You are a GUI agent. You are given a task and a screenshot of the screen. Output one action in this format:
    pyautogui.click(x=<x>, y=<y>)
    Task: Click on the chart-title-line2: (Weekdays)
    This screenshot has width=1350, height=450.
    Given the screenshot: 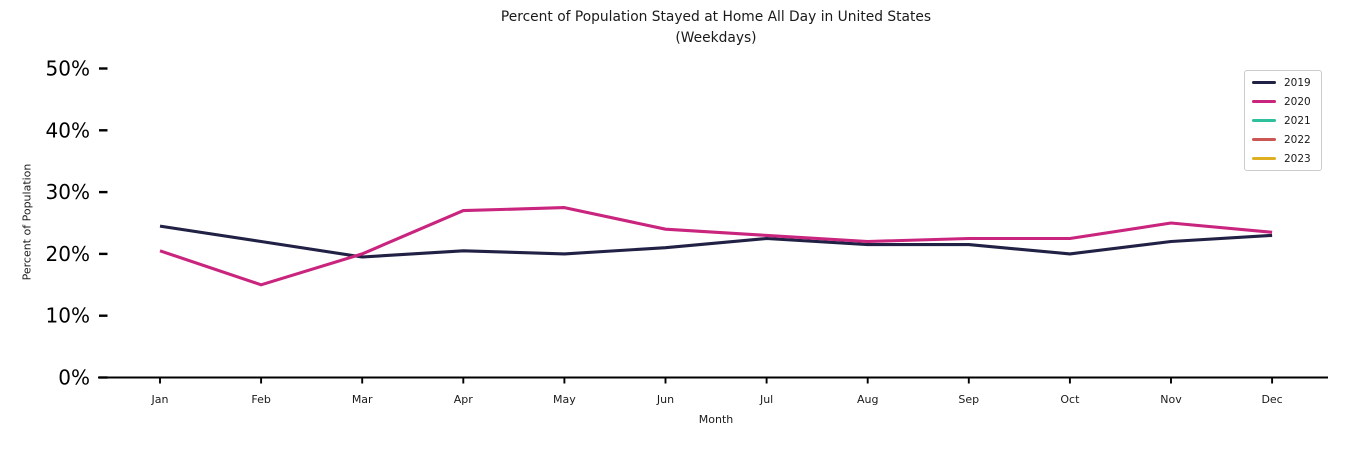 What is the action you would take?
    pyautogui.click(x=716, y=37)
    